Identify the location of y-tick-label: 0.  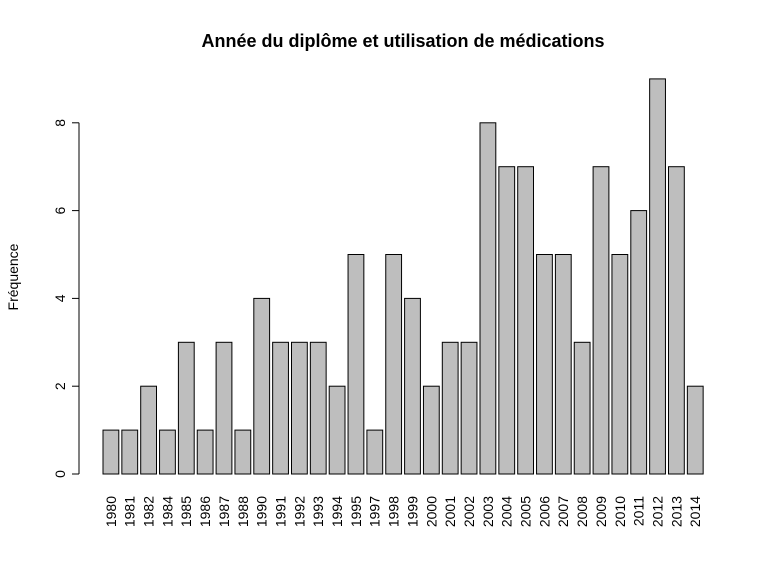
(60, 474).